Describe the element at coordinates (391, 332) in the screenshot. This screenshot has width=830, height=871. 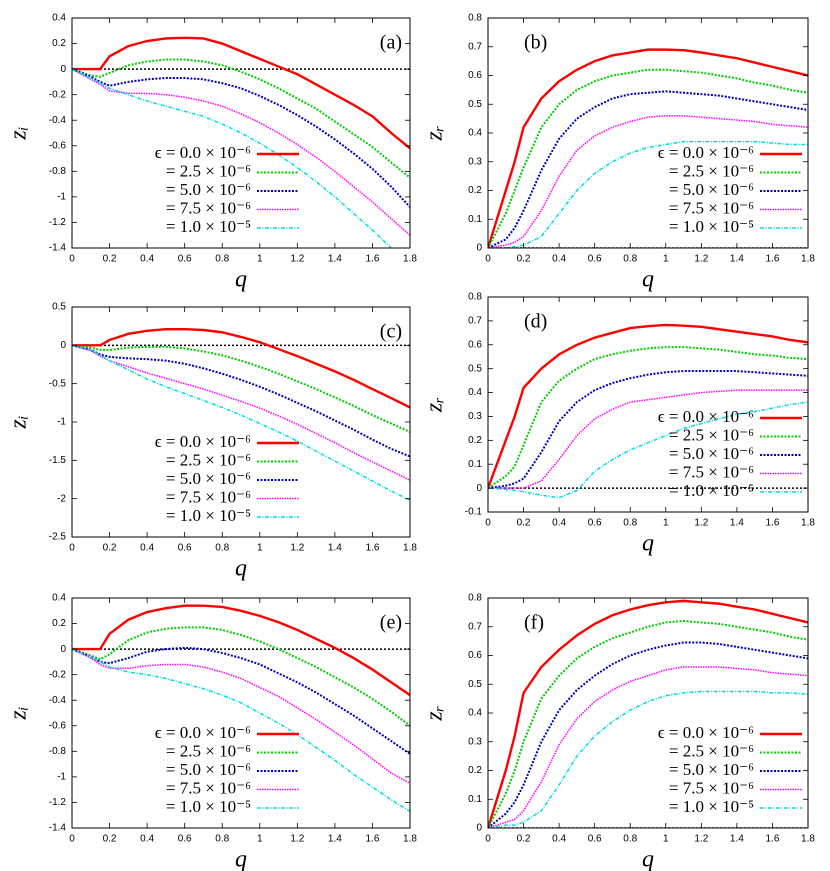
I see `panel-label: (c)` at that location.